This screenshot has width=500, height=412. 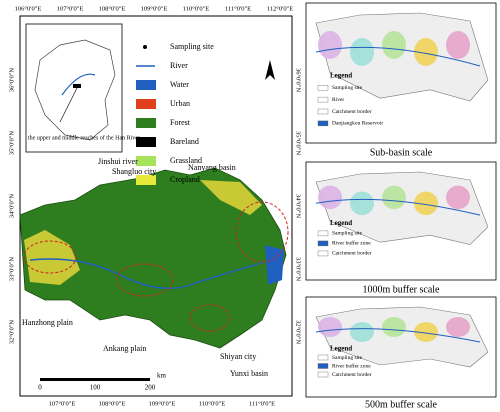 What do you see at coordinates (28, 8) in the screenshot?
I see `lon-label: 106°0'0"E` at bounding box center [28, 8].